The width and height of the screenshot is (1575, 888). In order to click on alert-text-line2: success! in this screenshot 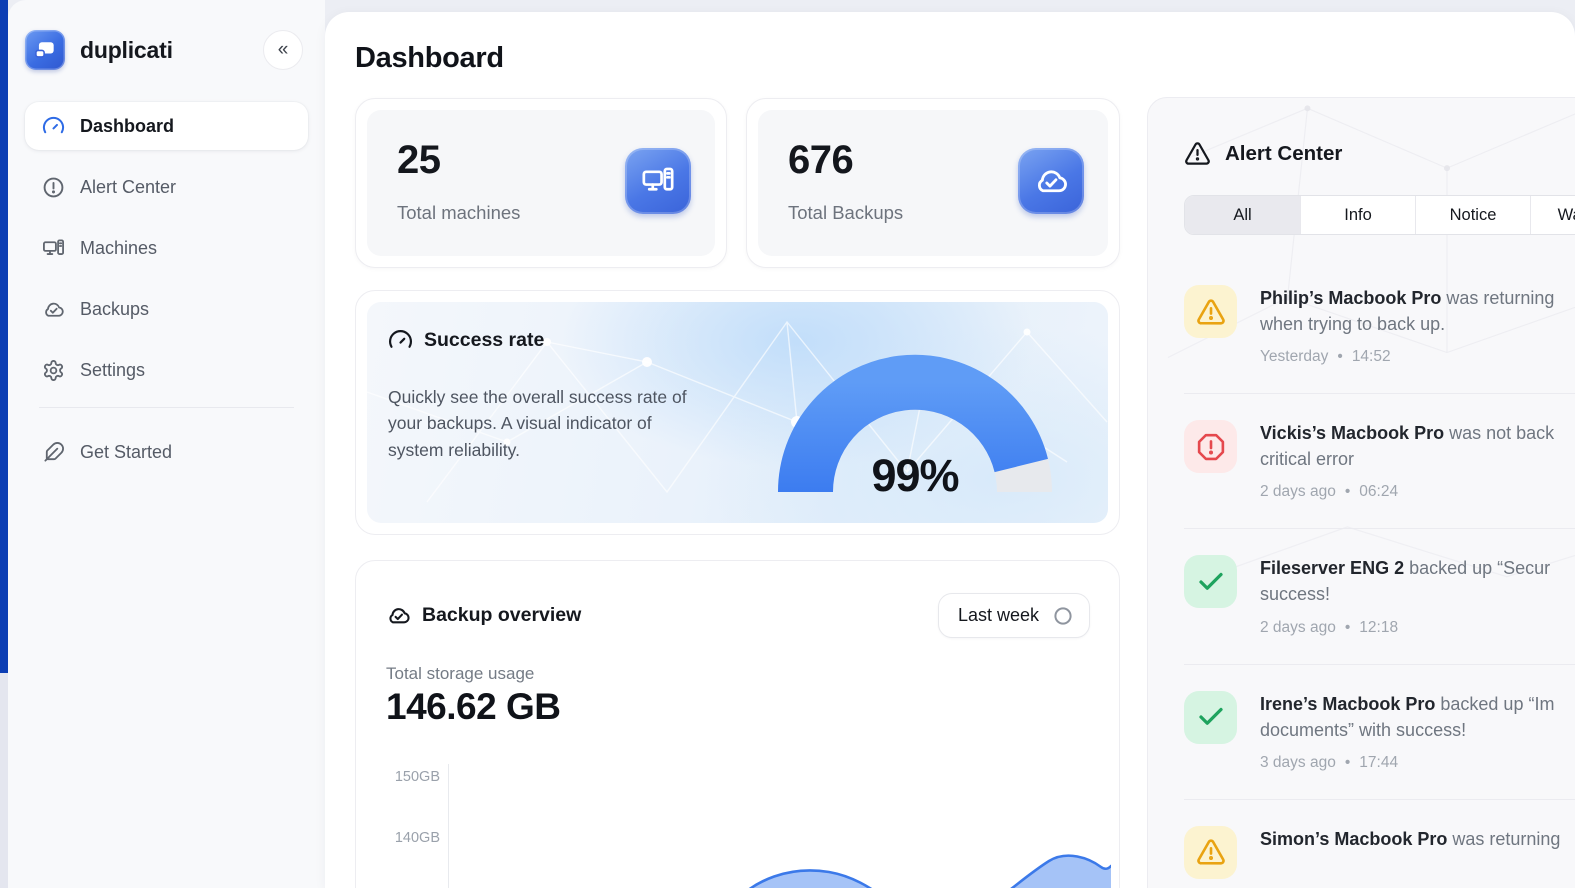, I will do `click(1295, 594)`.